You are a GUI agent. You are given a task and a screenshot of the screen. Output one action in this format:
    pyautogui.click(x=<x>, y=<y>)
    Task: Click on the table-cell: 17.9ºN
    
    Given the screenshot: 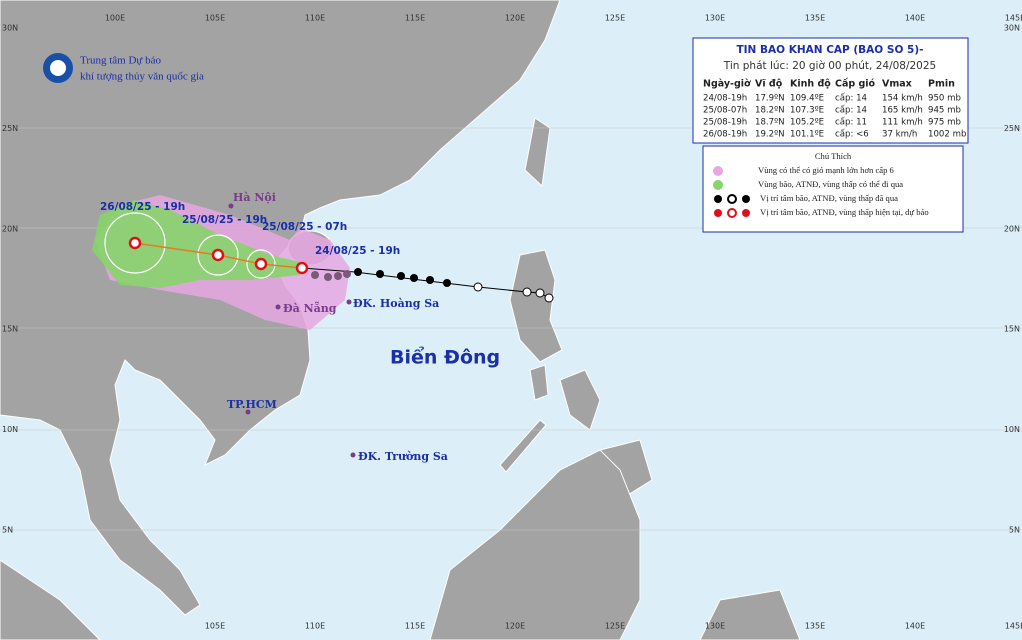 What is the action you would take?
    pyautogui.click(x=770, y=99)
    